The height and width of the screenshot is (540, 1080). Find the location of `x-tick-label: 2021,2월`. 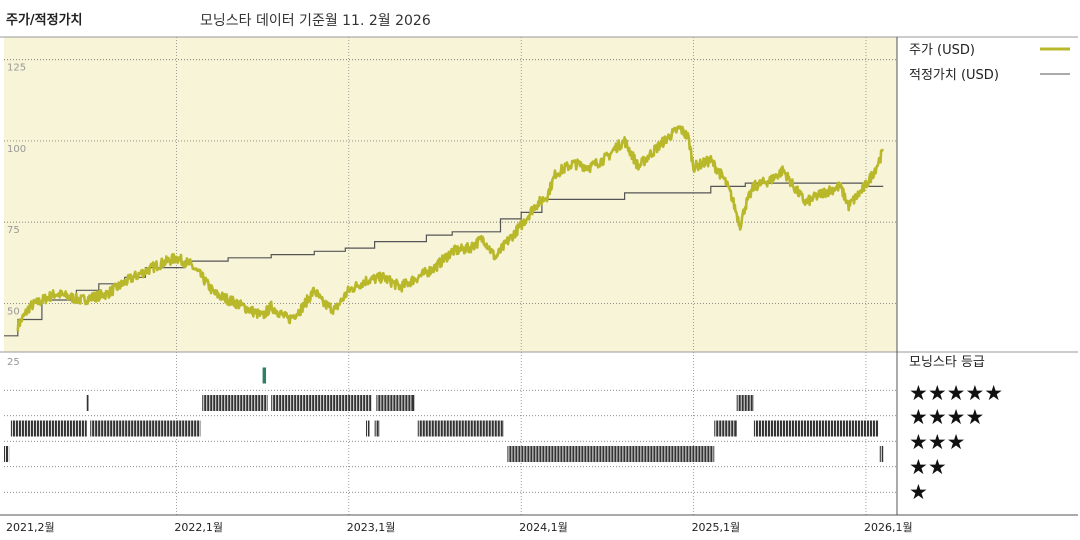

x-tick-label: 2021,2월 is located at coordinates (30, 527).